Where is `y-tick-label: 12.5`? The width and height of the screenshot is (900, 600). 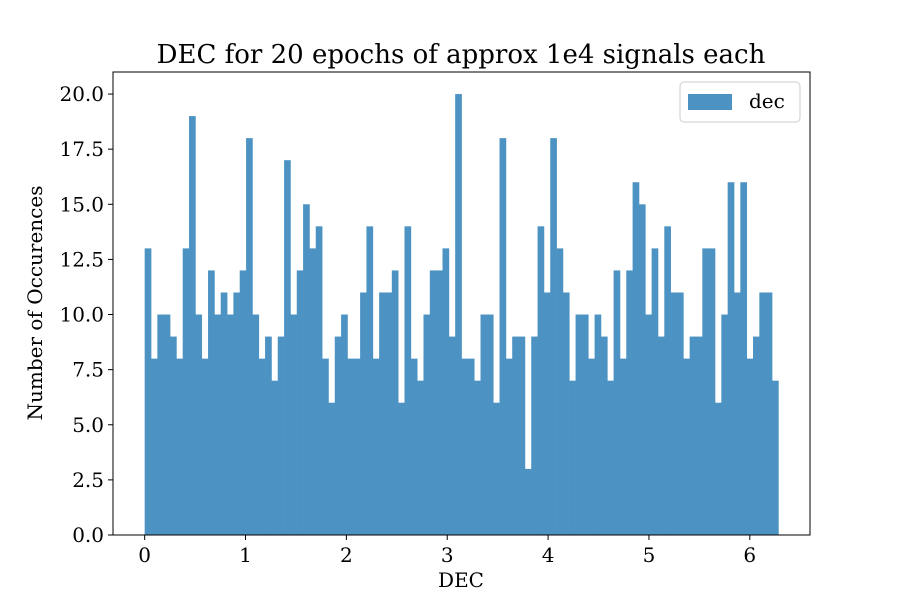 y-tick-label: 12.5 is located at coordinates (81, 259).